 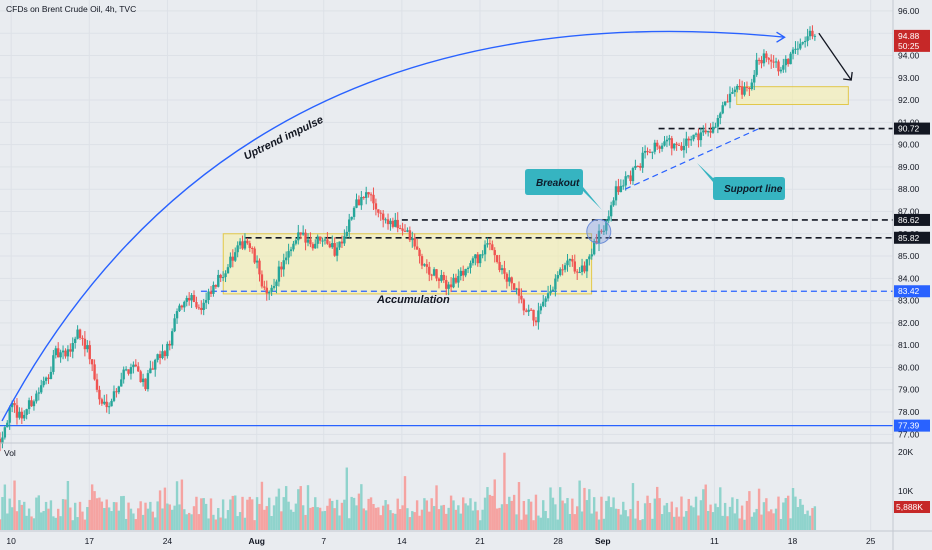 What do you see at coordinates (905, 471) in the screenshot?
I see `volume-axis: 20K 10K` at bounding box center [905, 471].